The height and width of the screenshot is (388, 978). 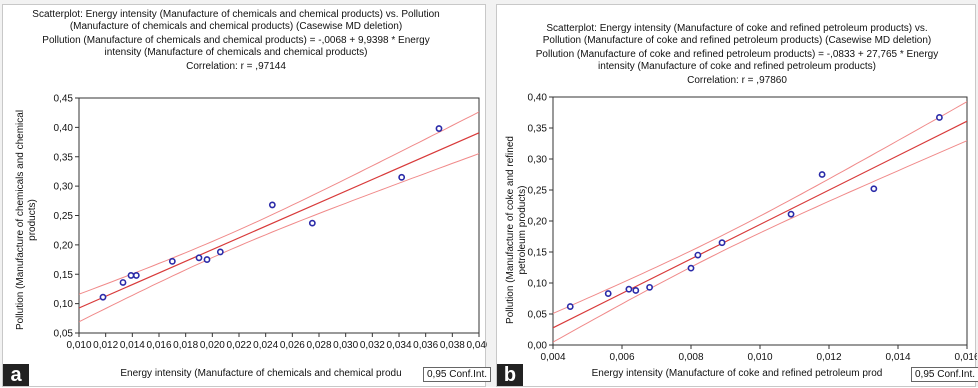 What do you see at coordinates (64, 187) in the screenshot?
I see `chart-a-y-tick-label: 0,30` at bounding box center [64, 187].